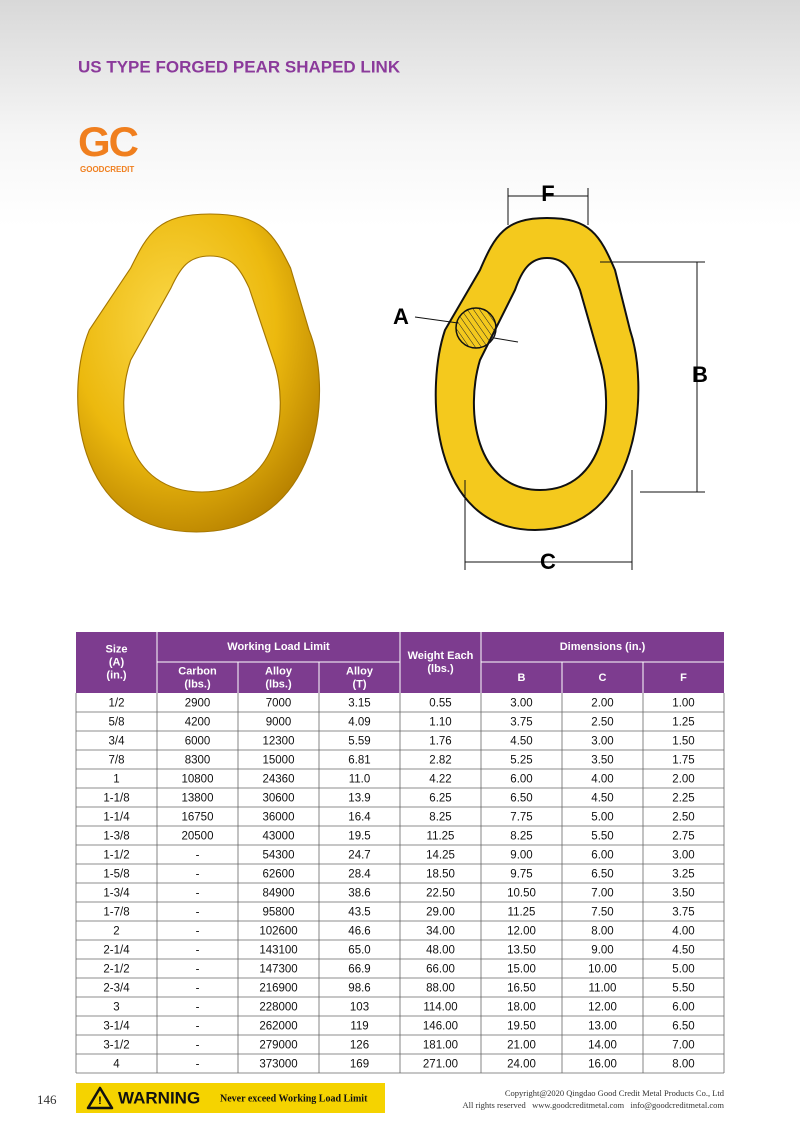 This screenshot has width=800, height=1132. What do you see at coordinates (279, 837) in the screenshot?
I see `table-cell: 43000` at bounding box center [279, 837].